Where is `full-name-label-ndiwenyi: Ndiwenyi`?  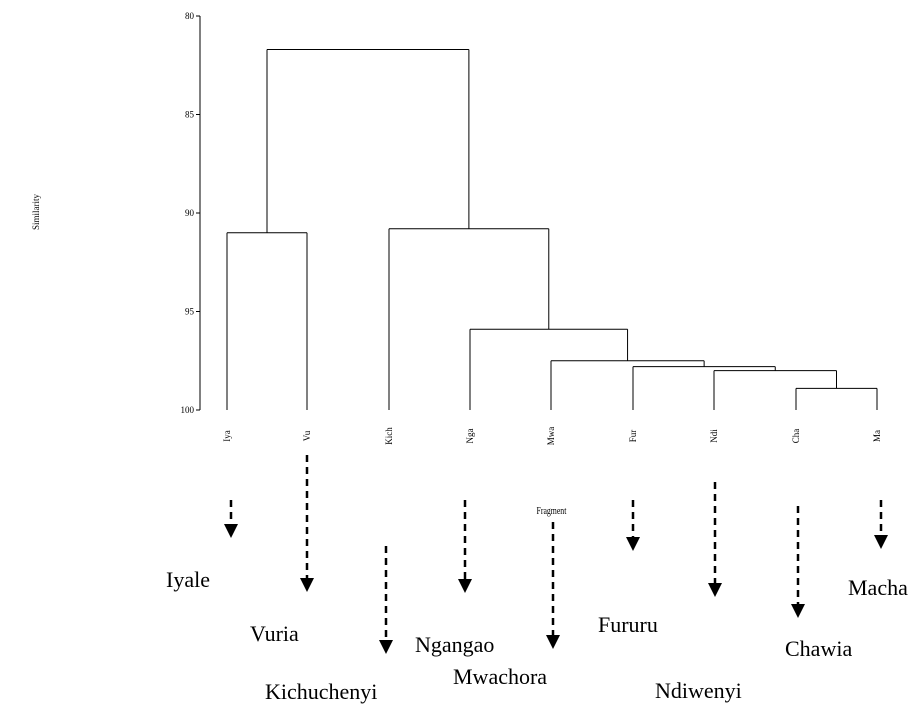
full-name-label-ndiwenyi: Ndiwenyi is located at coordinates (698, 690).